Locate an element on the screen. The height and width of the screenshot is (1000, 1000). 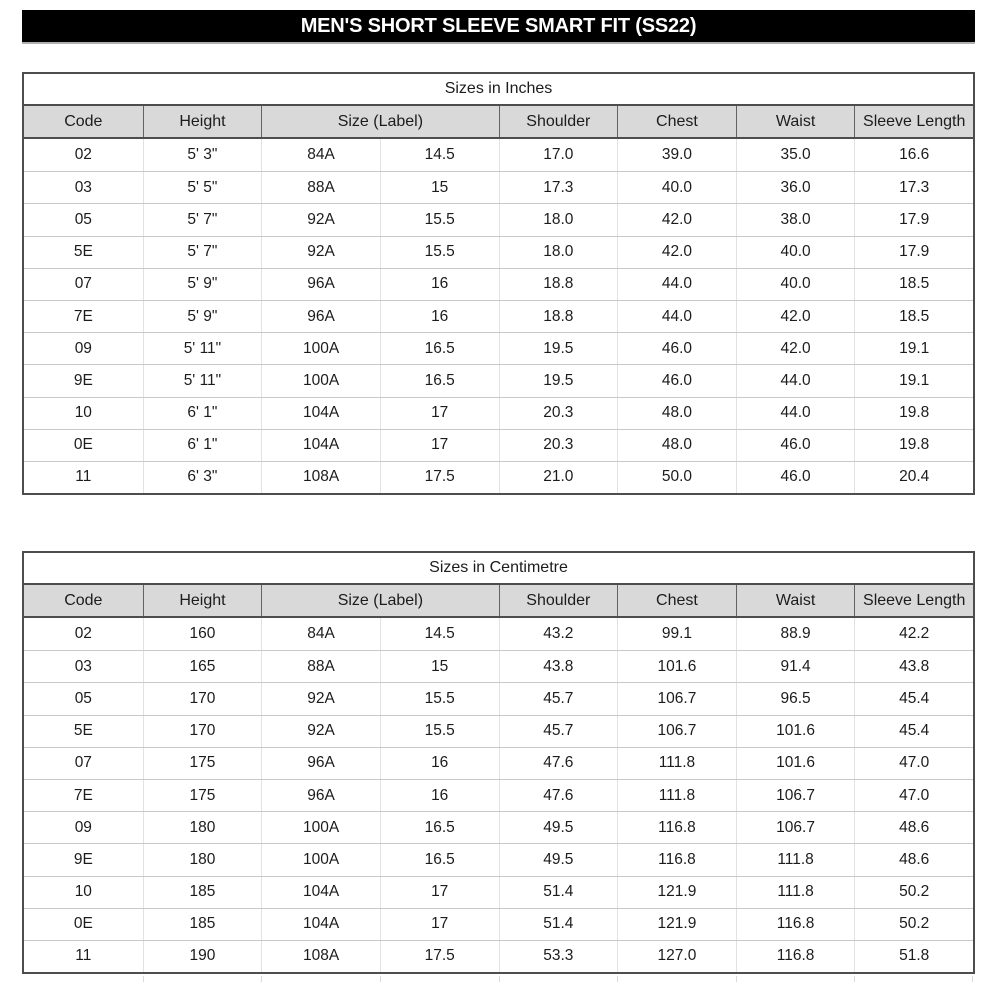
cell: 5' 3" is located at coordinates (202, 155).